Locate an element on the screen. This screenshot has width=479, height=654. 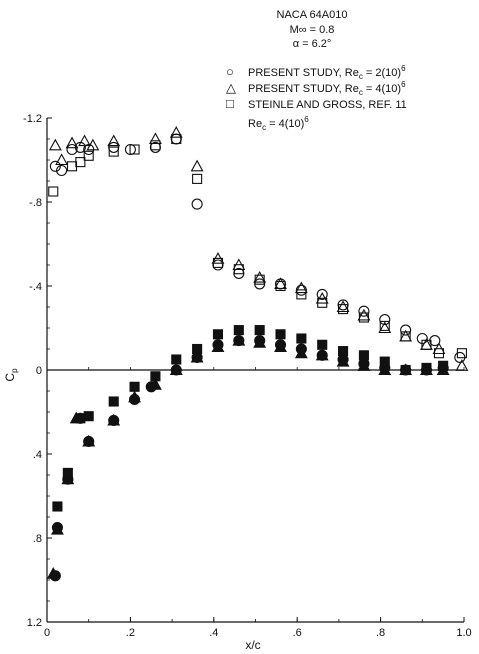
y-tick-label: 0 is located at coordinates (39, 371).